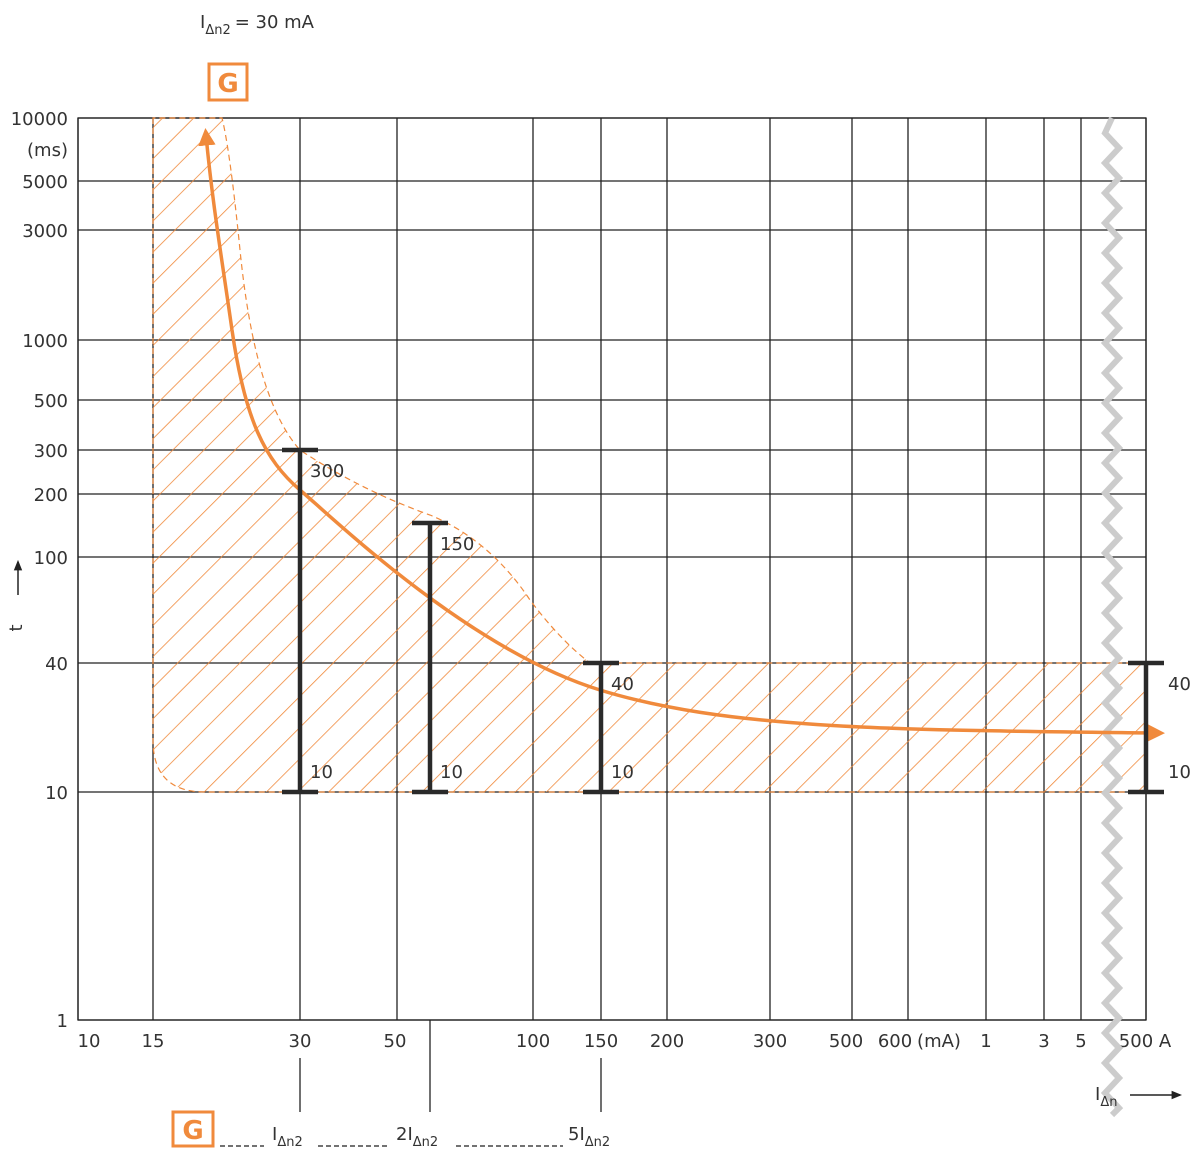  What do you see at coordinates (985, 1041) in the screenshot?
I see `x-tick-label: 1` at bounding box center [985, 1041].